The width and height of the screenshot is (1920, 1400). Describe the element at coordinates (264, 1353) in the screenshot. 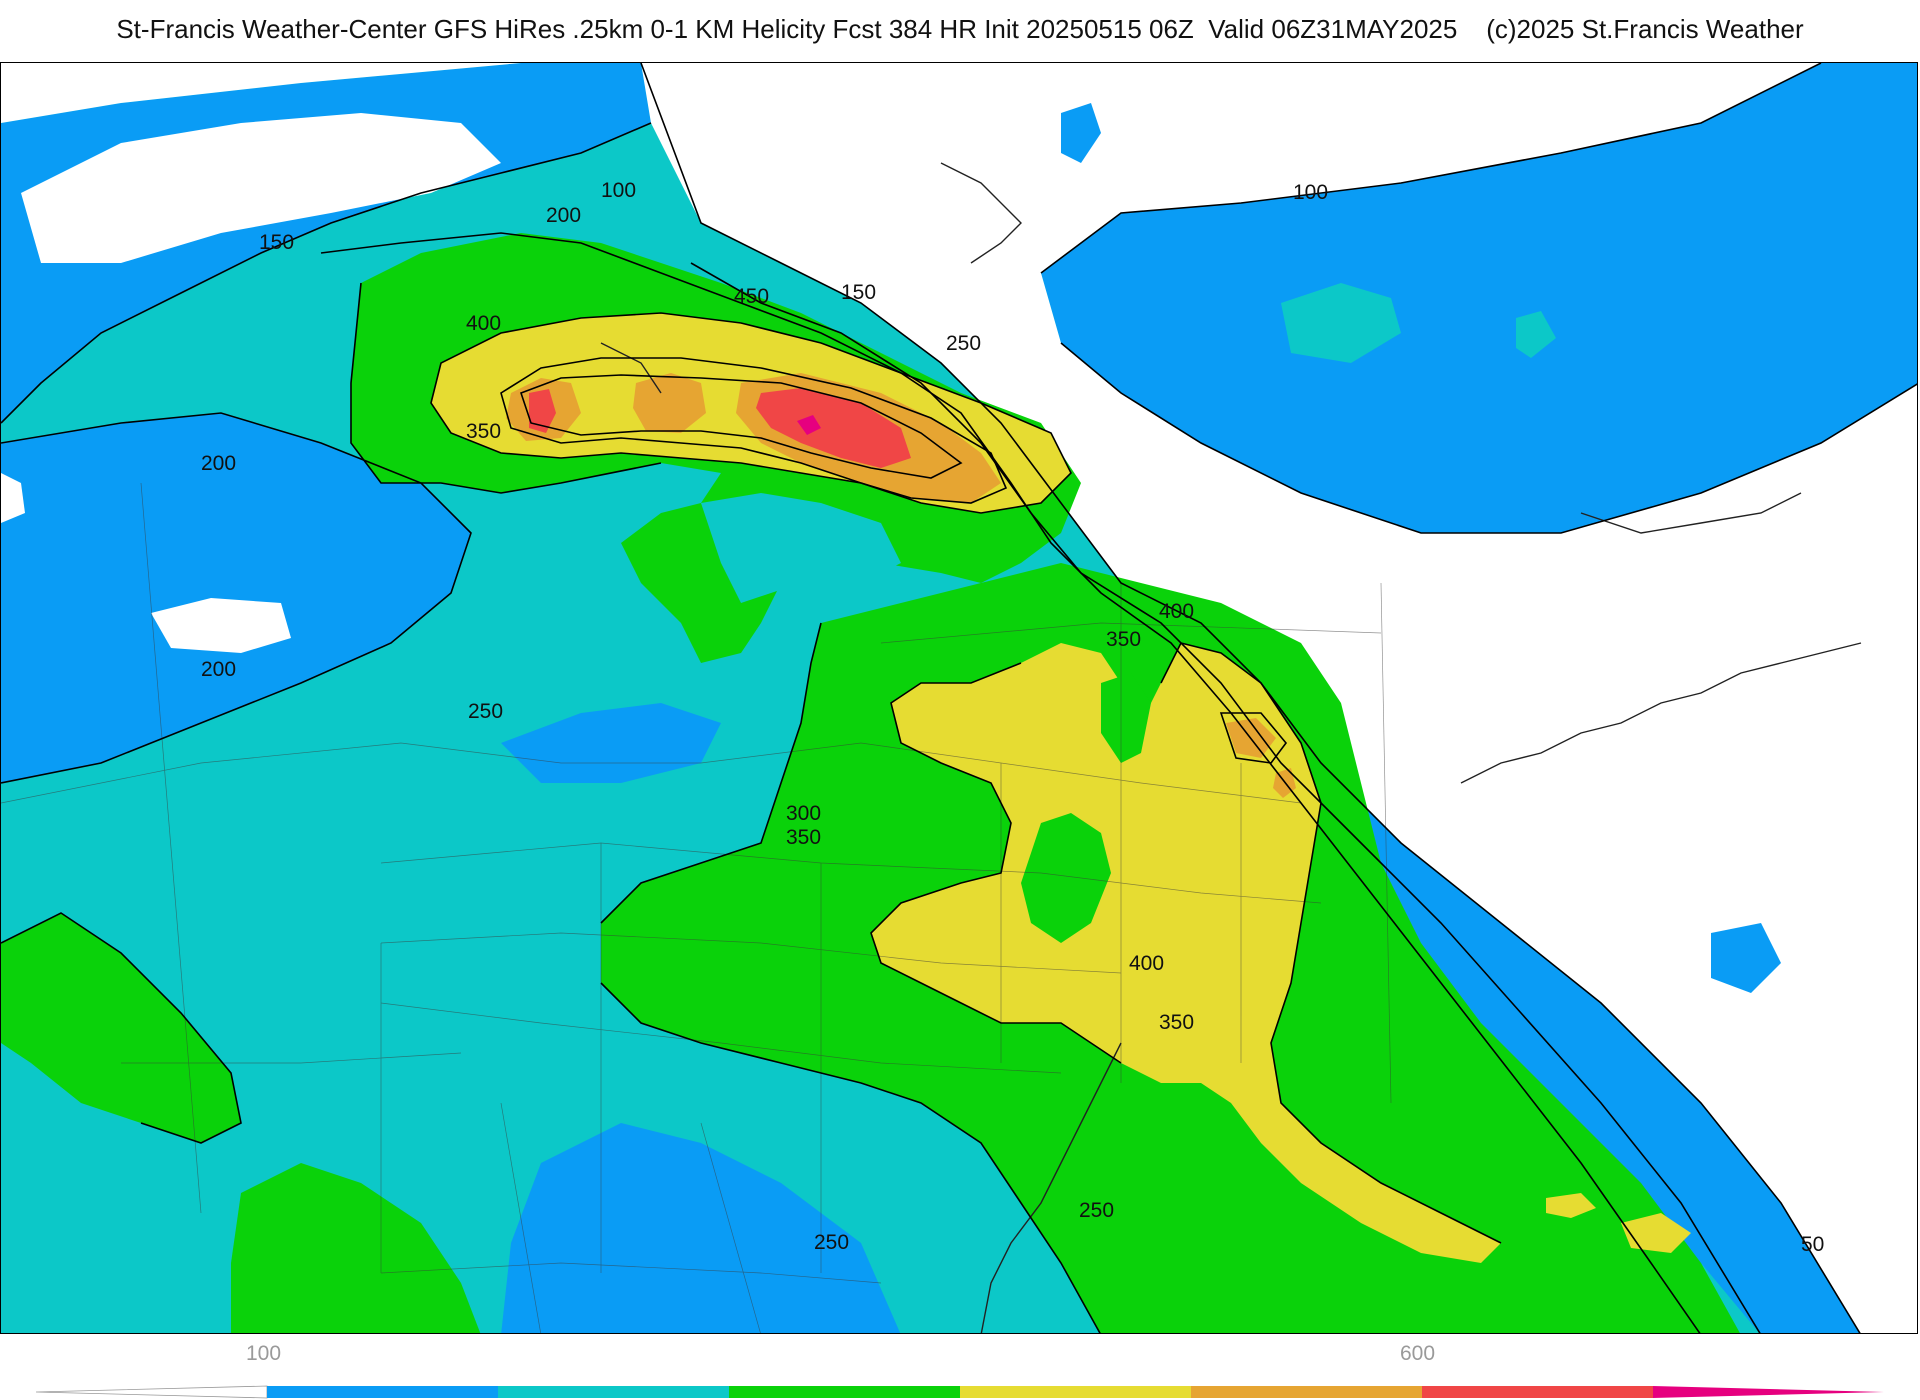

I see `colorbar-tick-label: 100` at that location.